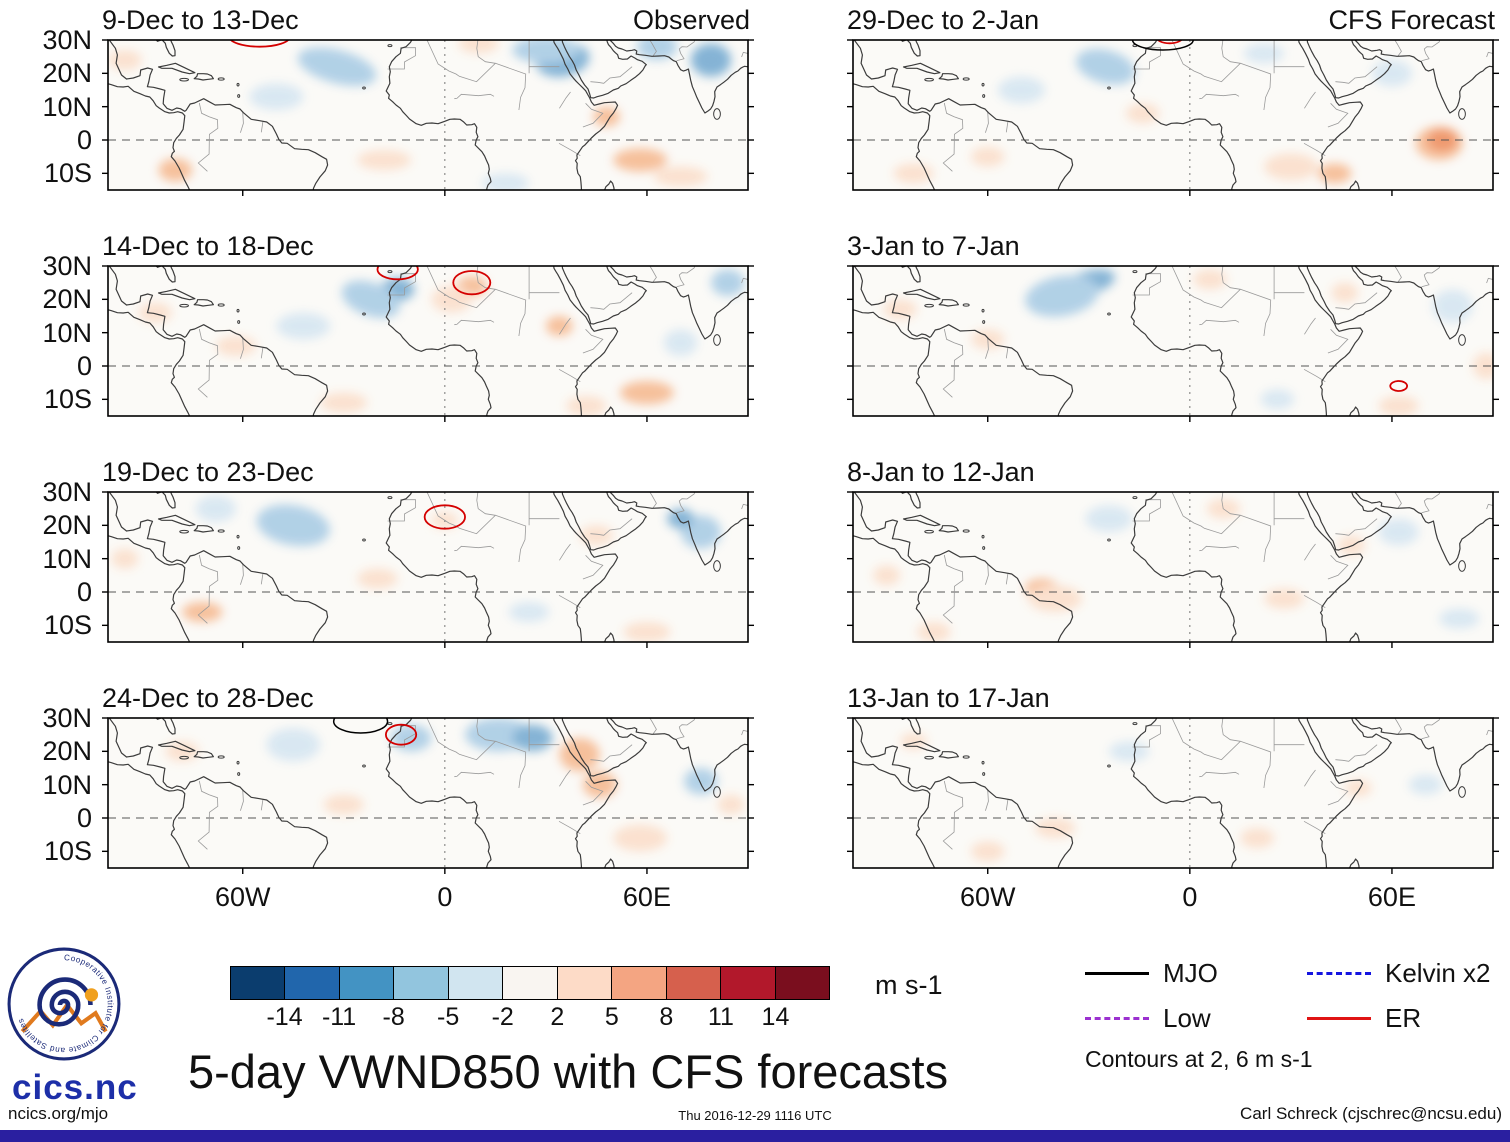 The width and height of the screenshot is (1510, 1142). Describe the element at coordinates (691, 20) in the screenshot. I see `column-header-observed: Observed` at that location.